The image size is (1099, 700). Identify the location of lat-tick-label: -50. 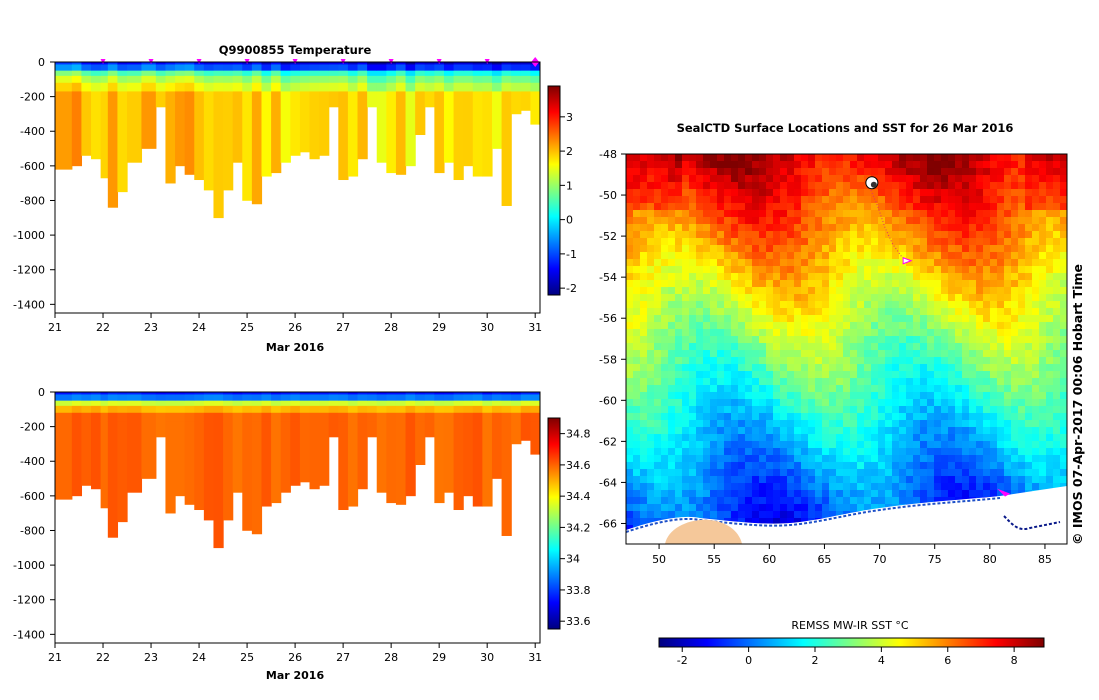
(608, 195).